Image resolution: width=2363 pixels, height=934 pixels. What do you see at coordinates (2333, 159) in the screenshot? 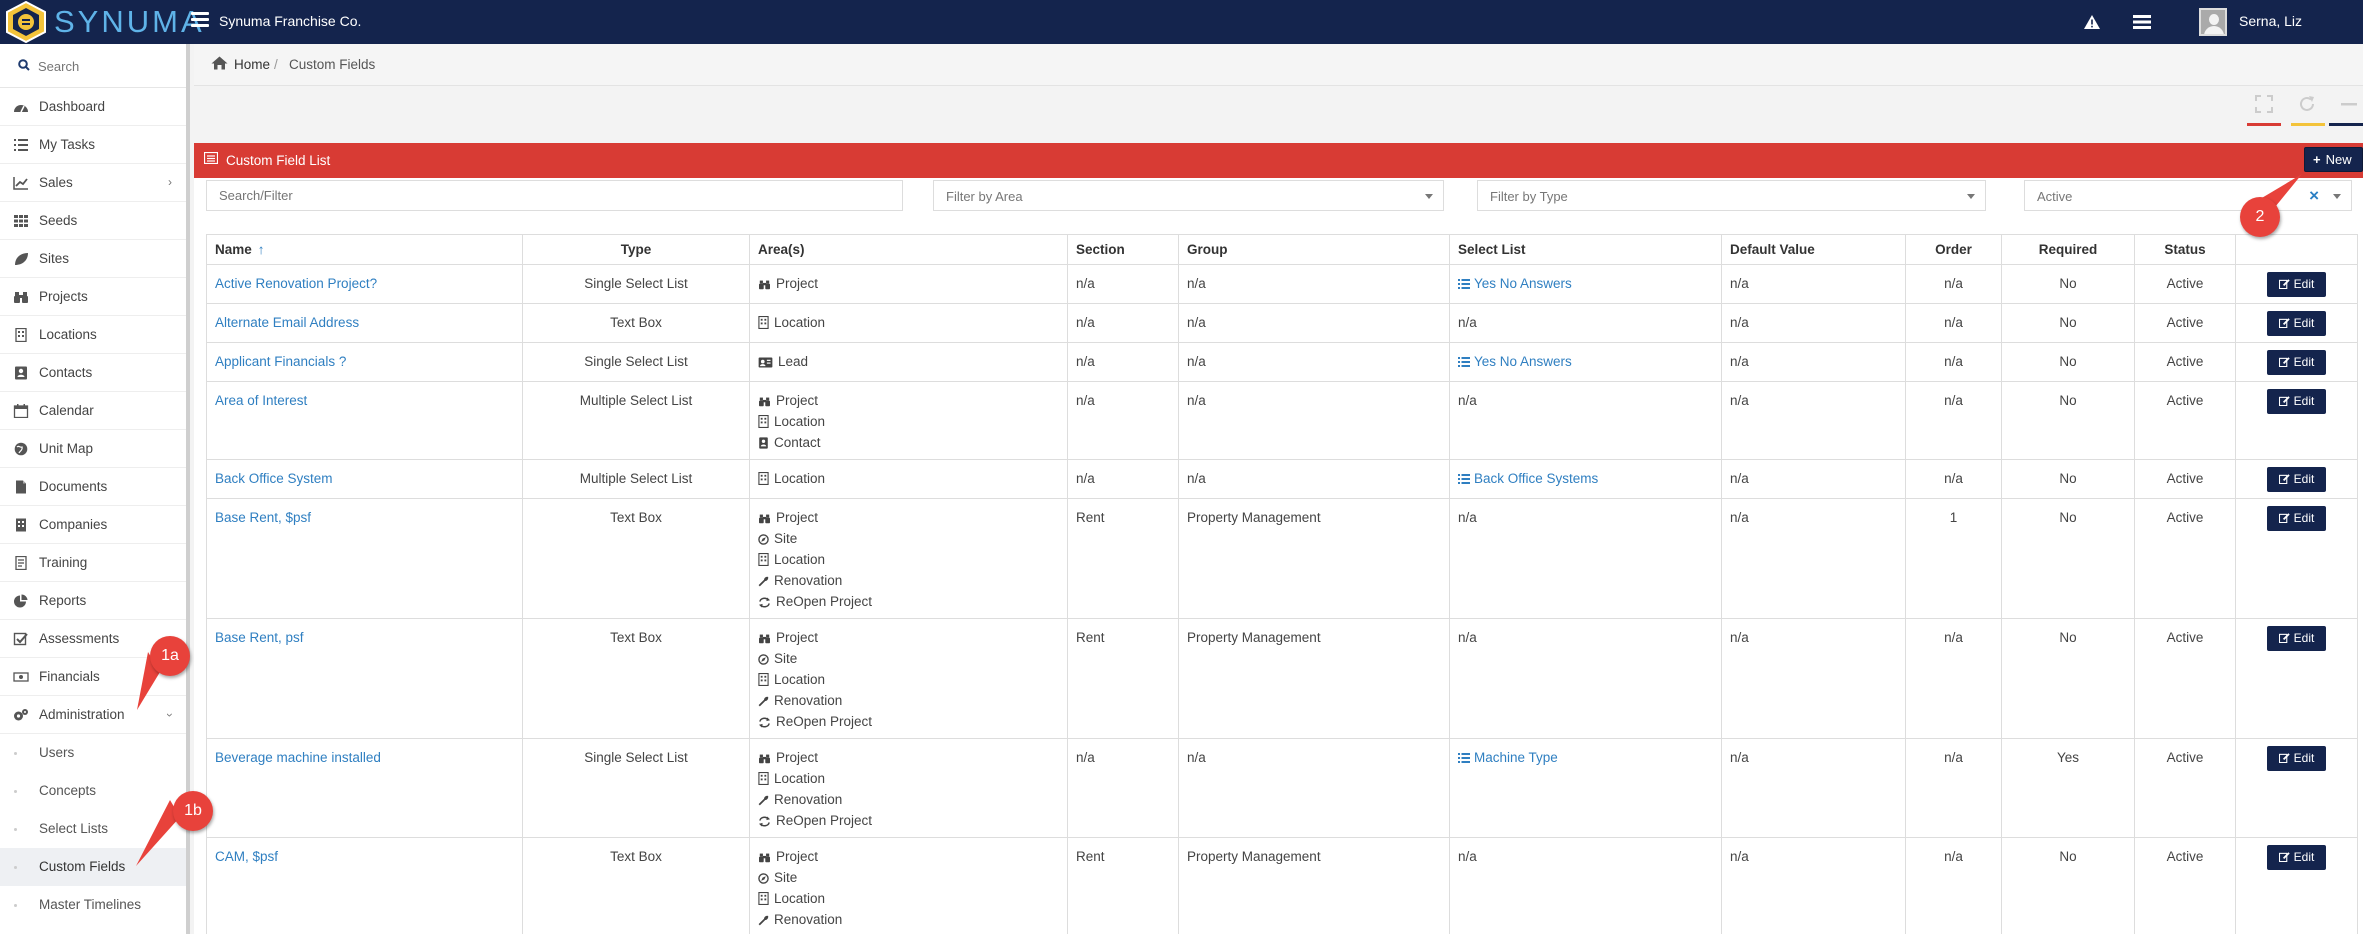
I see `new-custom-field-button: + New` at bounding box center [2333, 159].